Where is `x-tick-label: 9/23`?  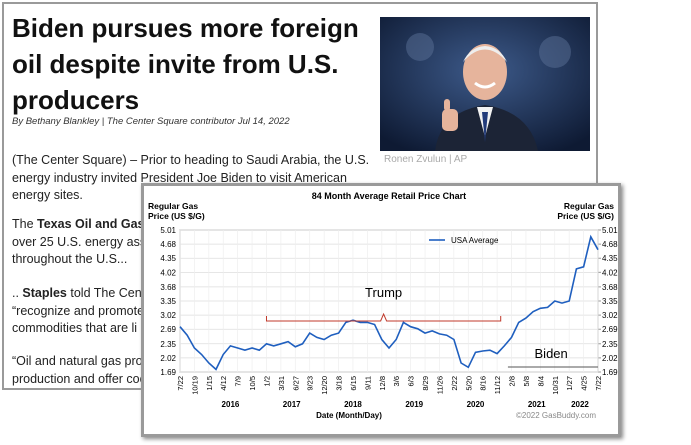
x-tick-label: 9/23 is located at coordinates (310, 383).